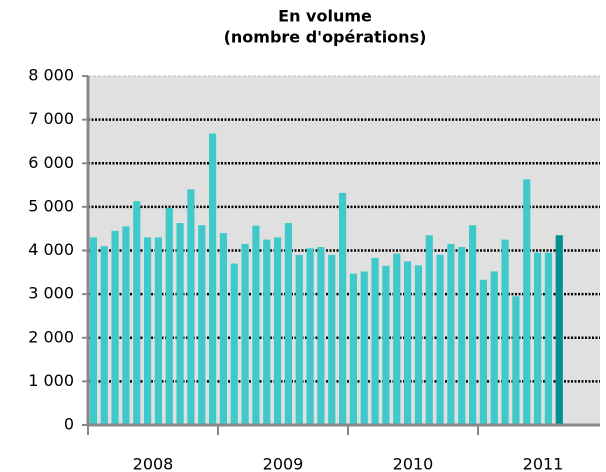 This screenshot has height=472, width=606. Describe the element at coordinates (413, 463) in the screenshot. I see `x-tick-label: 2010` at that location.